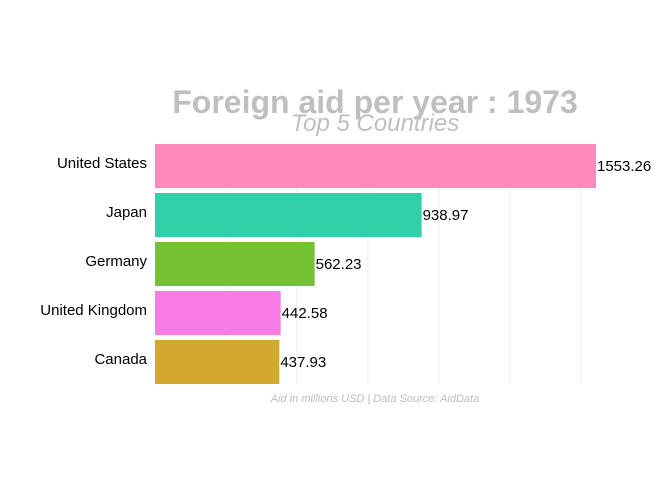 The width and height of the screenshot is (672, 480). Describe the element at coordinates (446, 215) in the screenshot. I see `value-label: 938.97` at that location.